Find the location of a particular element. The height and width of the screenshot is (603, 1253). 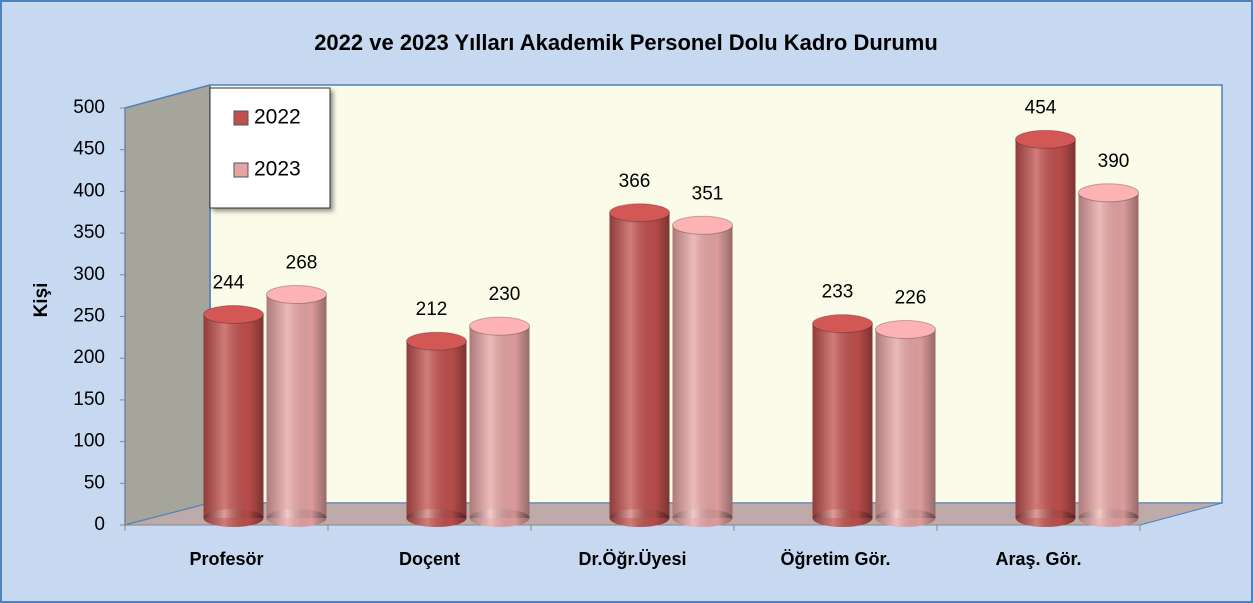

x-tick-label: Dr.Öğr.Üyesi is located at coordinates (632, 559).